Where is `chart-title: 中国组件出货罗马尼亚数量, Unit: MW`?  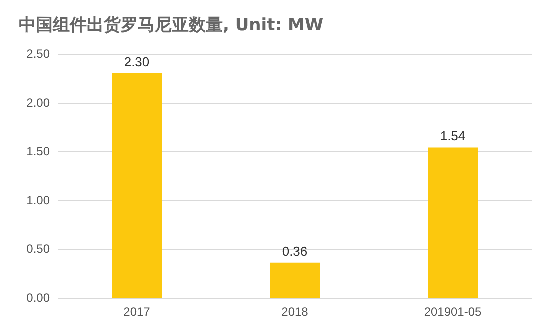
chart-title: 中国组件出货罗马尼亚数量, Unit: MW is located at coordinates (171, 26).